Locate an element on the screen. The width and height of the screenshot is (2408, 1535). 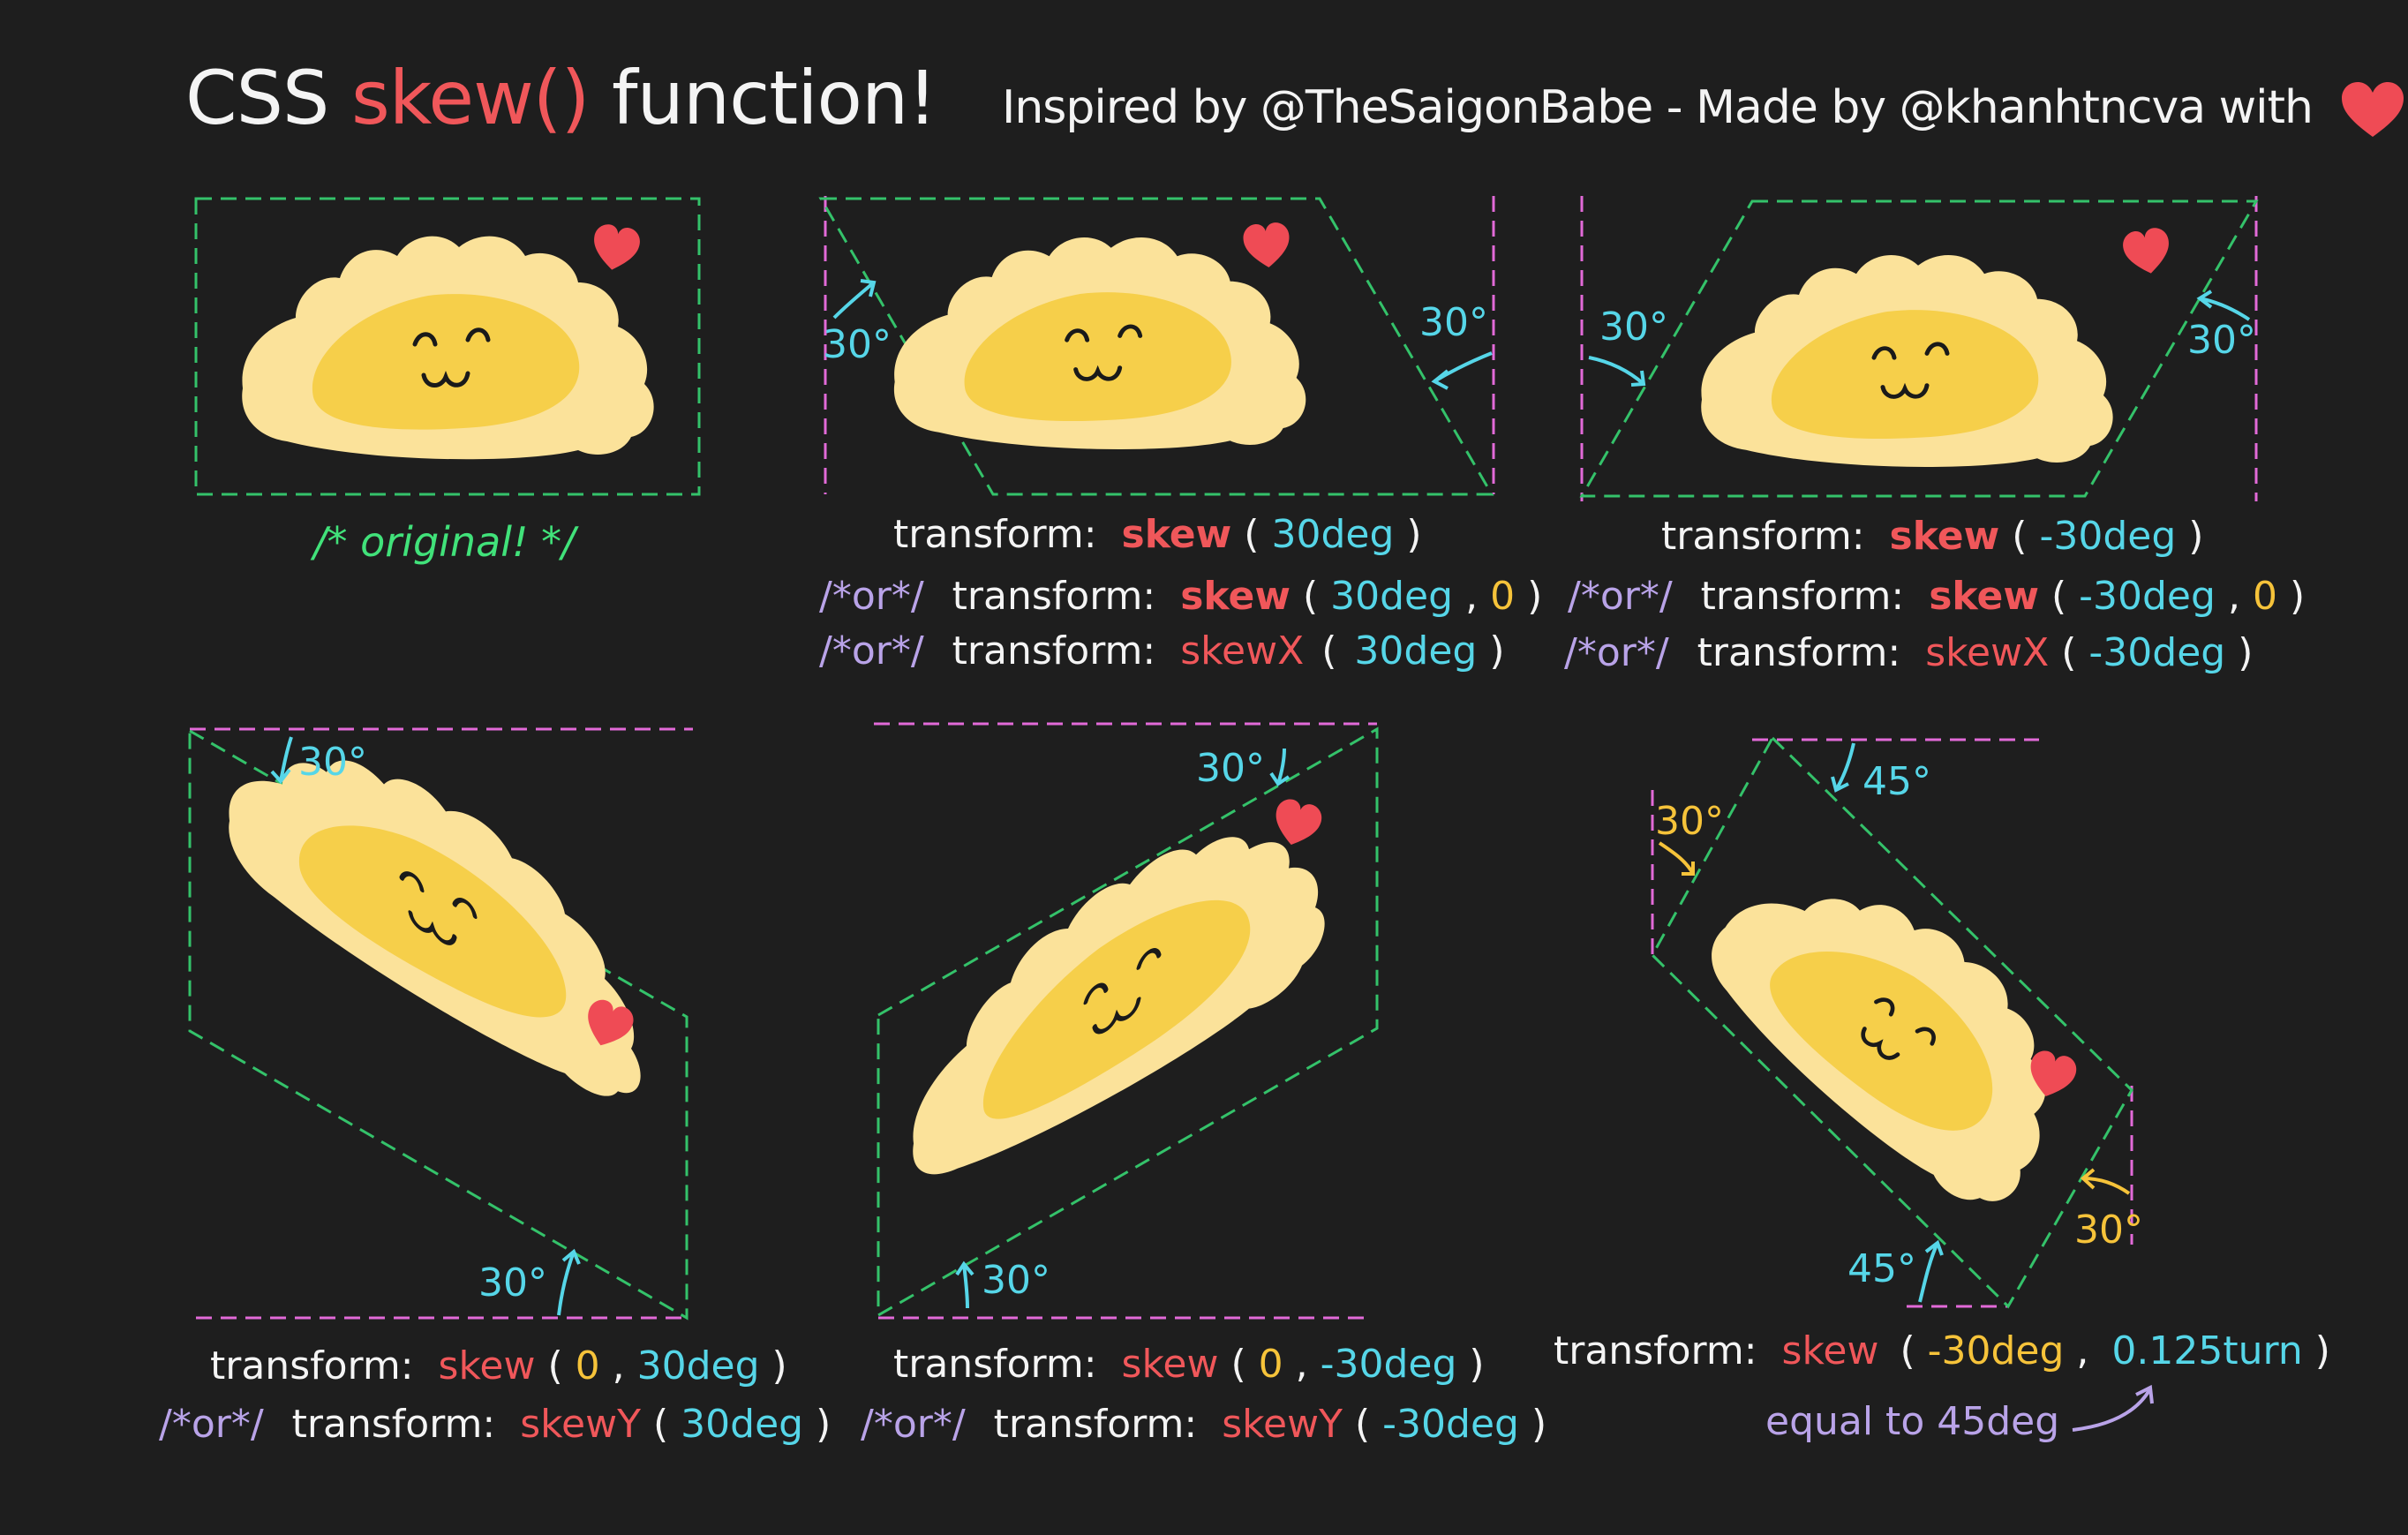
page-title: CSS skew() function! is located at coordinates (561, 98).